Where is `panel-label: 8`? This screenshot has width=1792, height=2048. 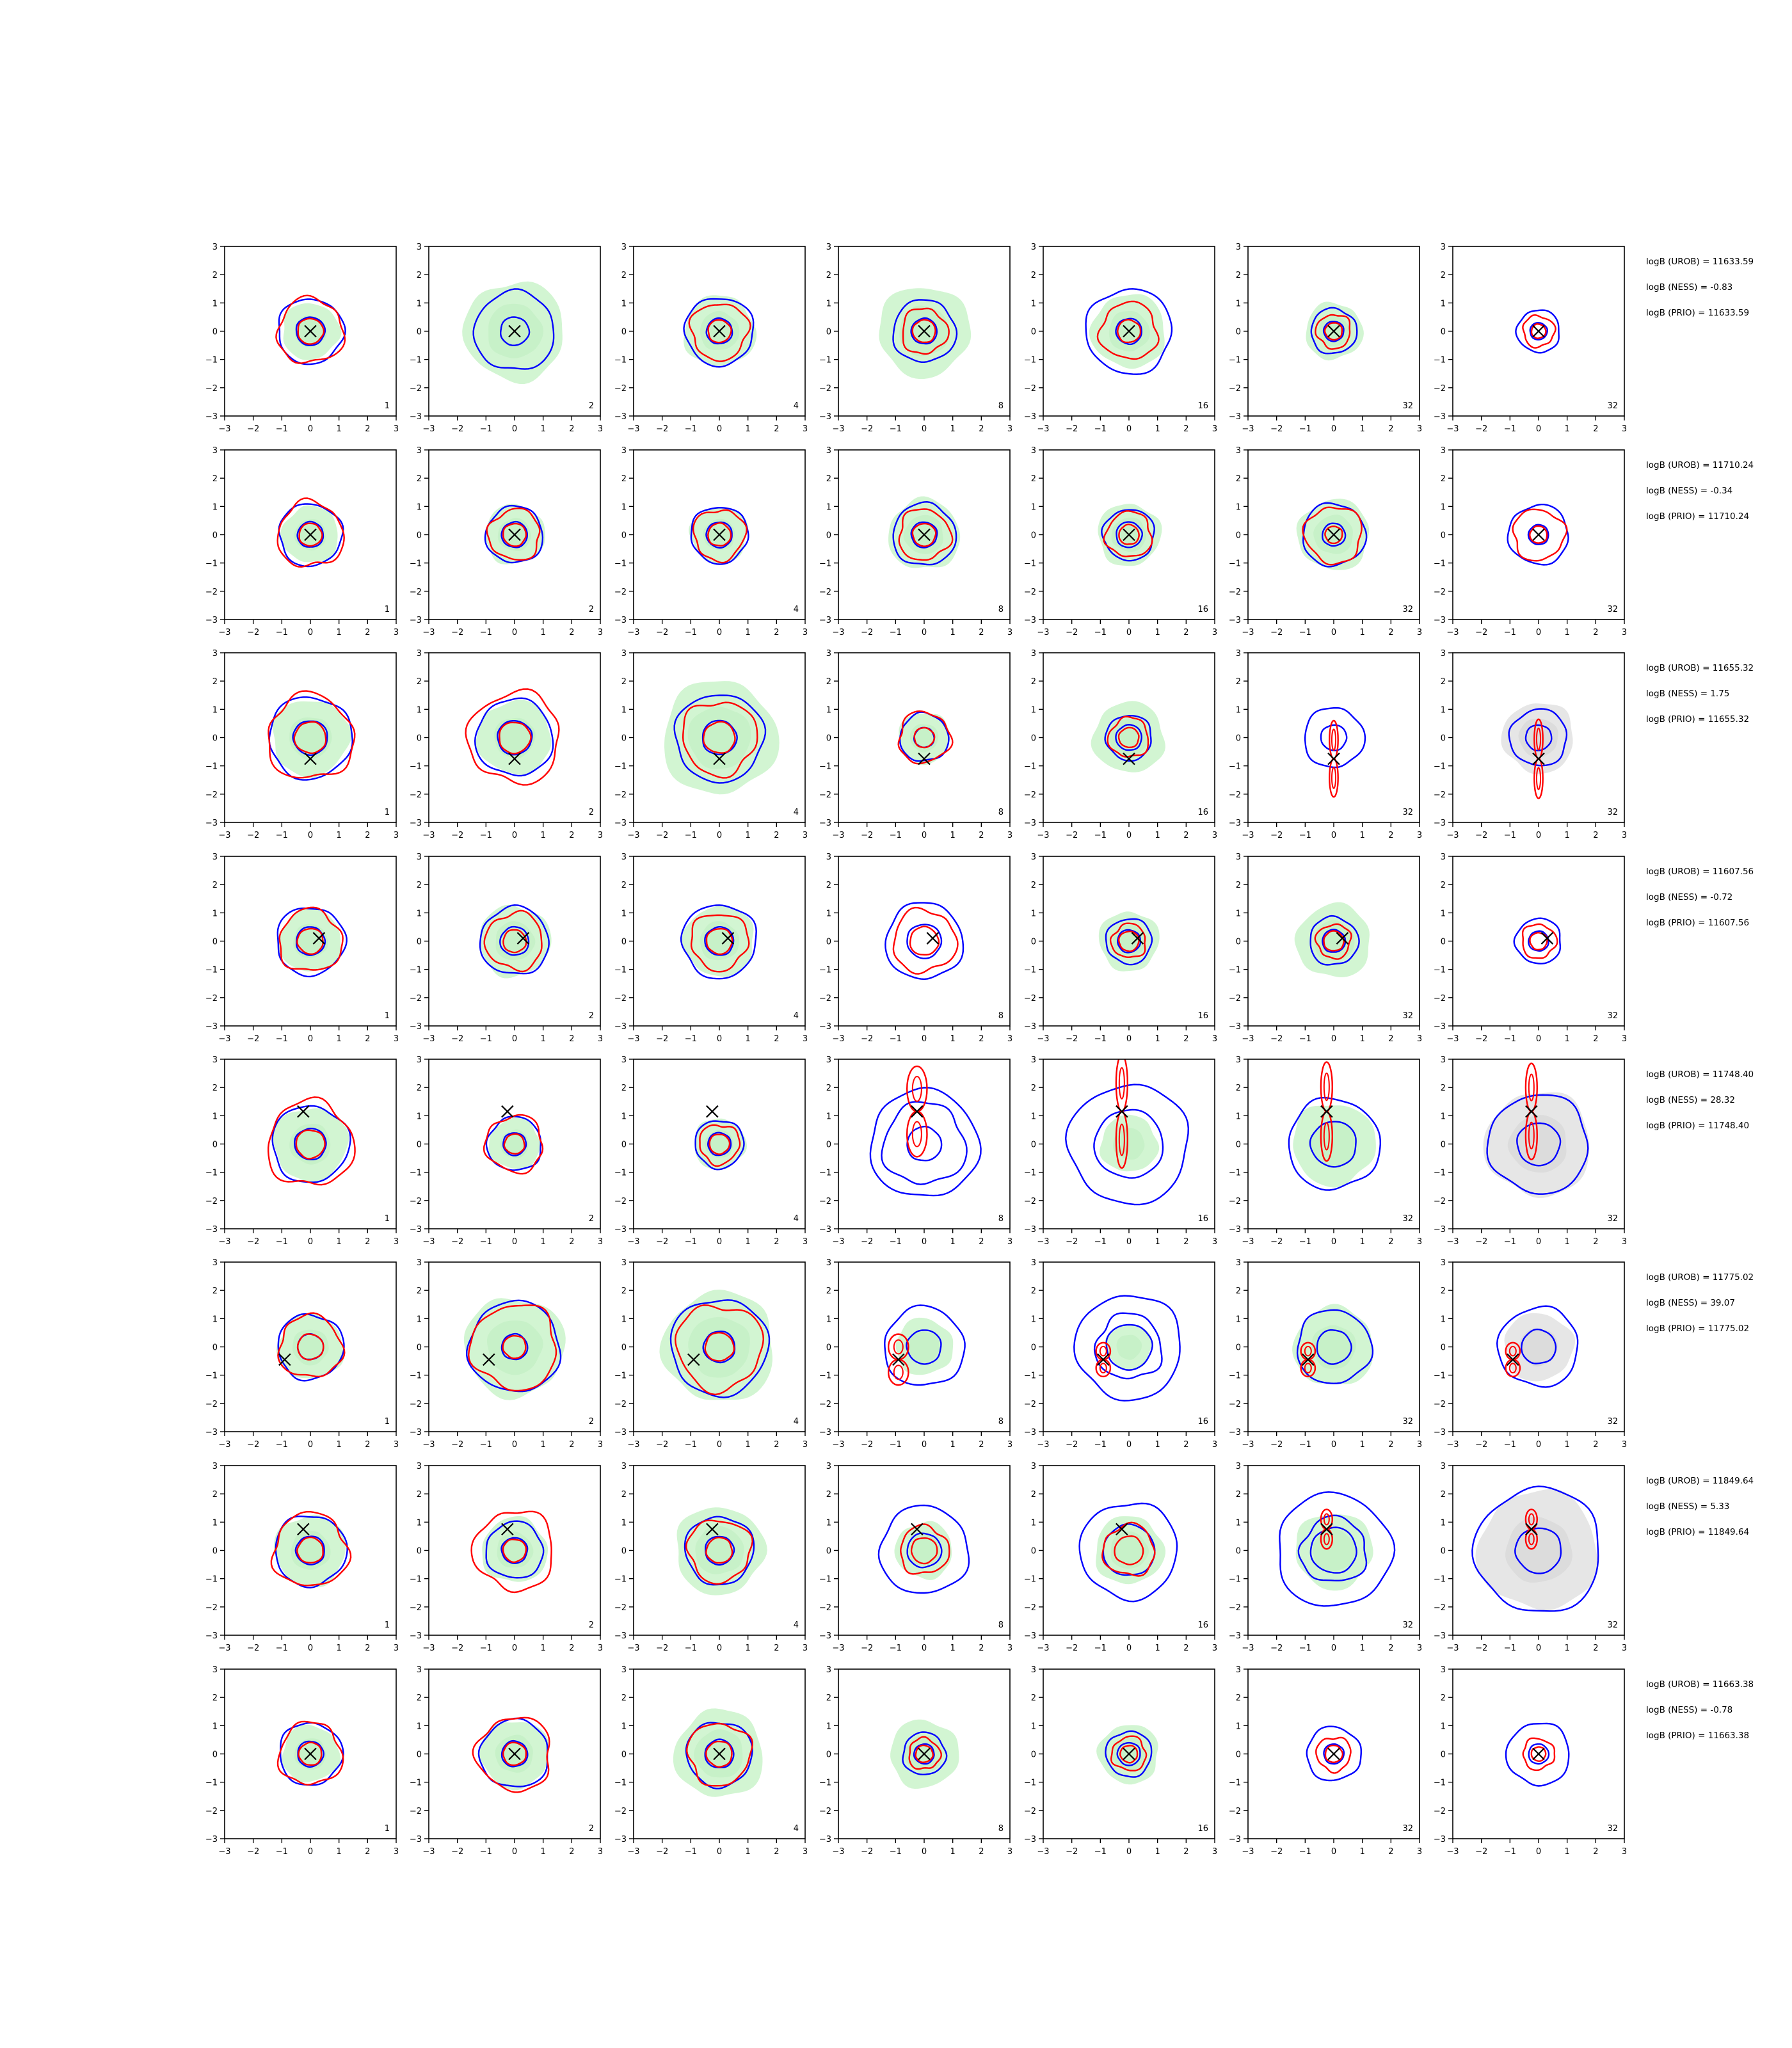 panel-label: 8 is located at coordinates (1001, 1829).